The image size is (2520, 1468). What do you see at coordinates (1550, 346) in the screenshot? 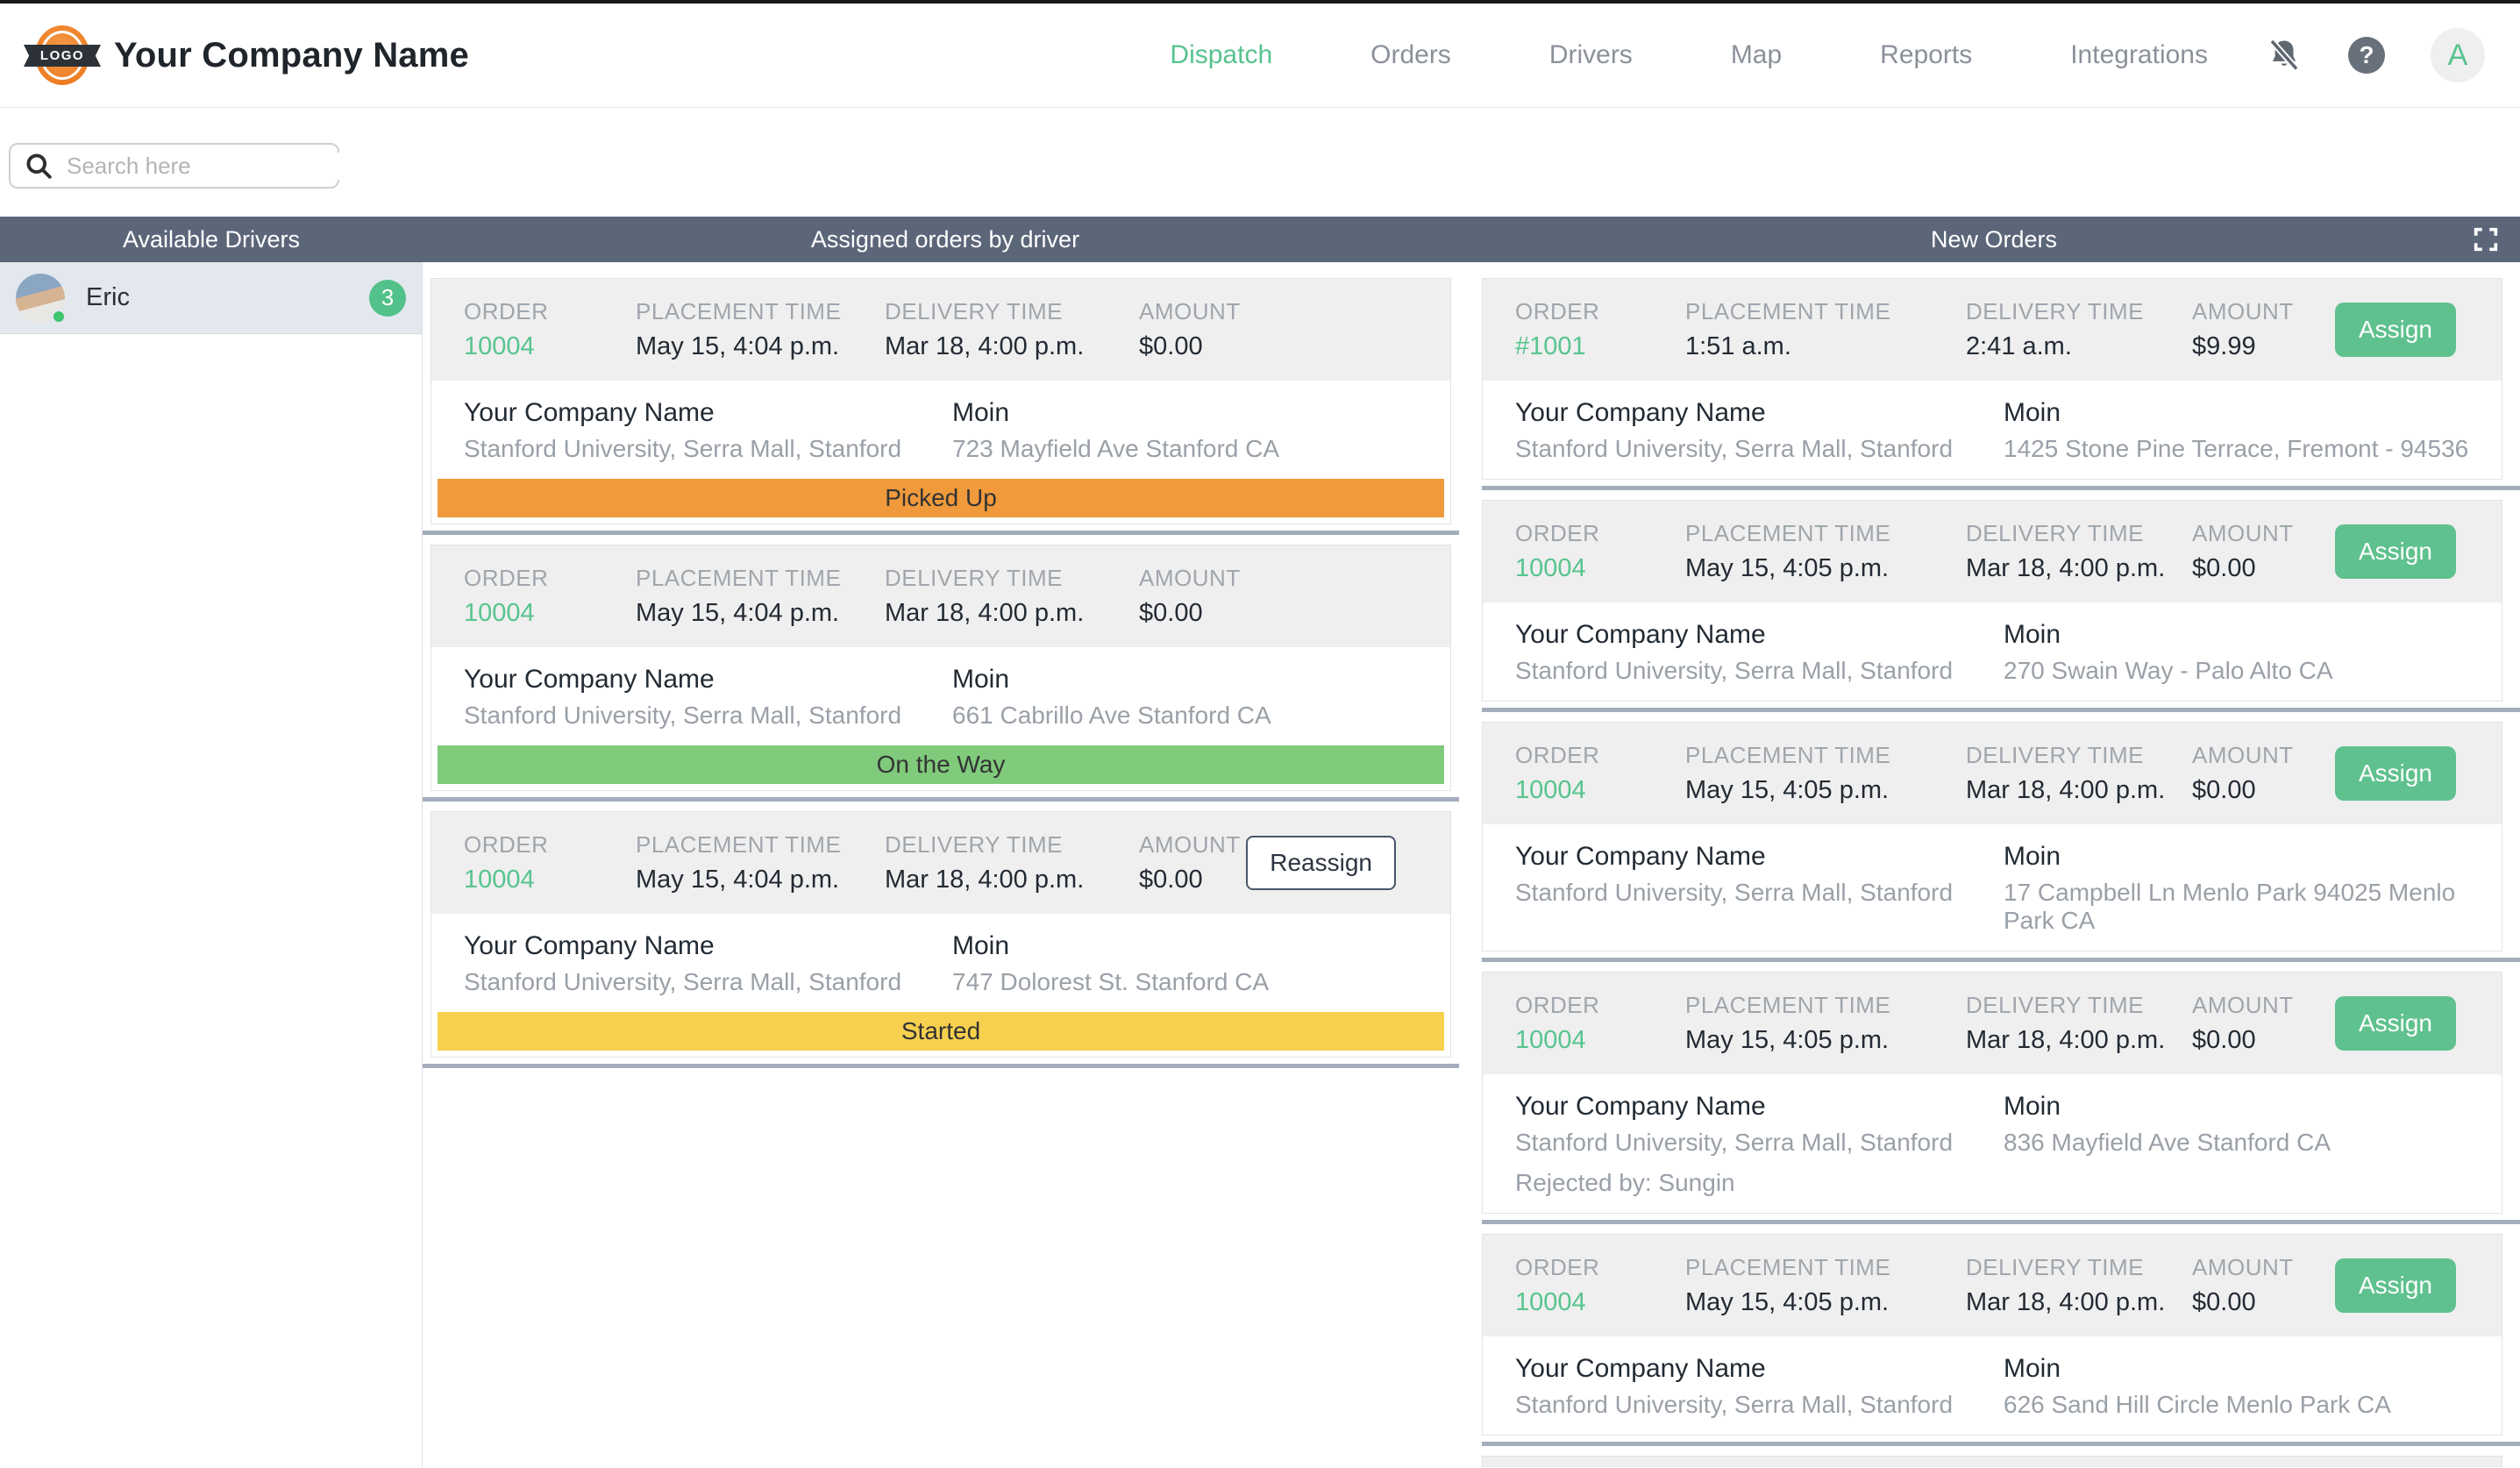
I see `order-id-link: #1001` at bounding box center [1550, 346].